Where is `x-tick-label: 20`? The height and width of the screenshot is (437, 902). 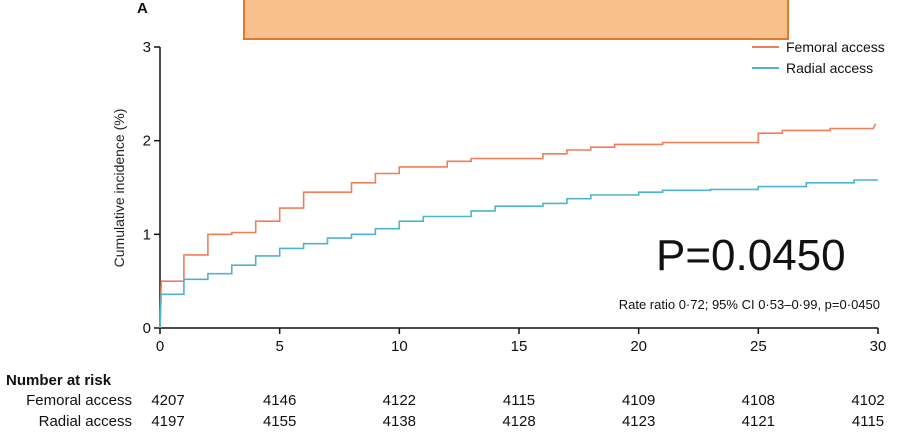 x-tick-label: 20 is located at coordinates (638, 346).